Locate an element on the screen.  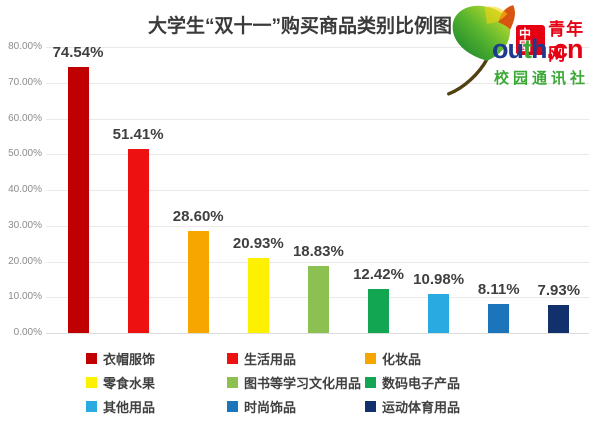
legend-item: 其他用品 is located at coordinates (156, 407).